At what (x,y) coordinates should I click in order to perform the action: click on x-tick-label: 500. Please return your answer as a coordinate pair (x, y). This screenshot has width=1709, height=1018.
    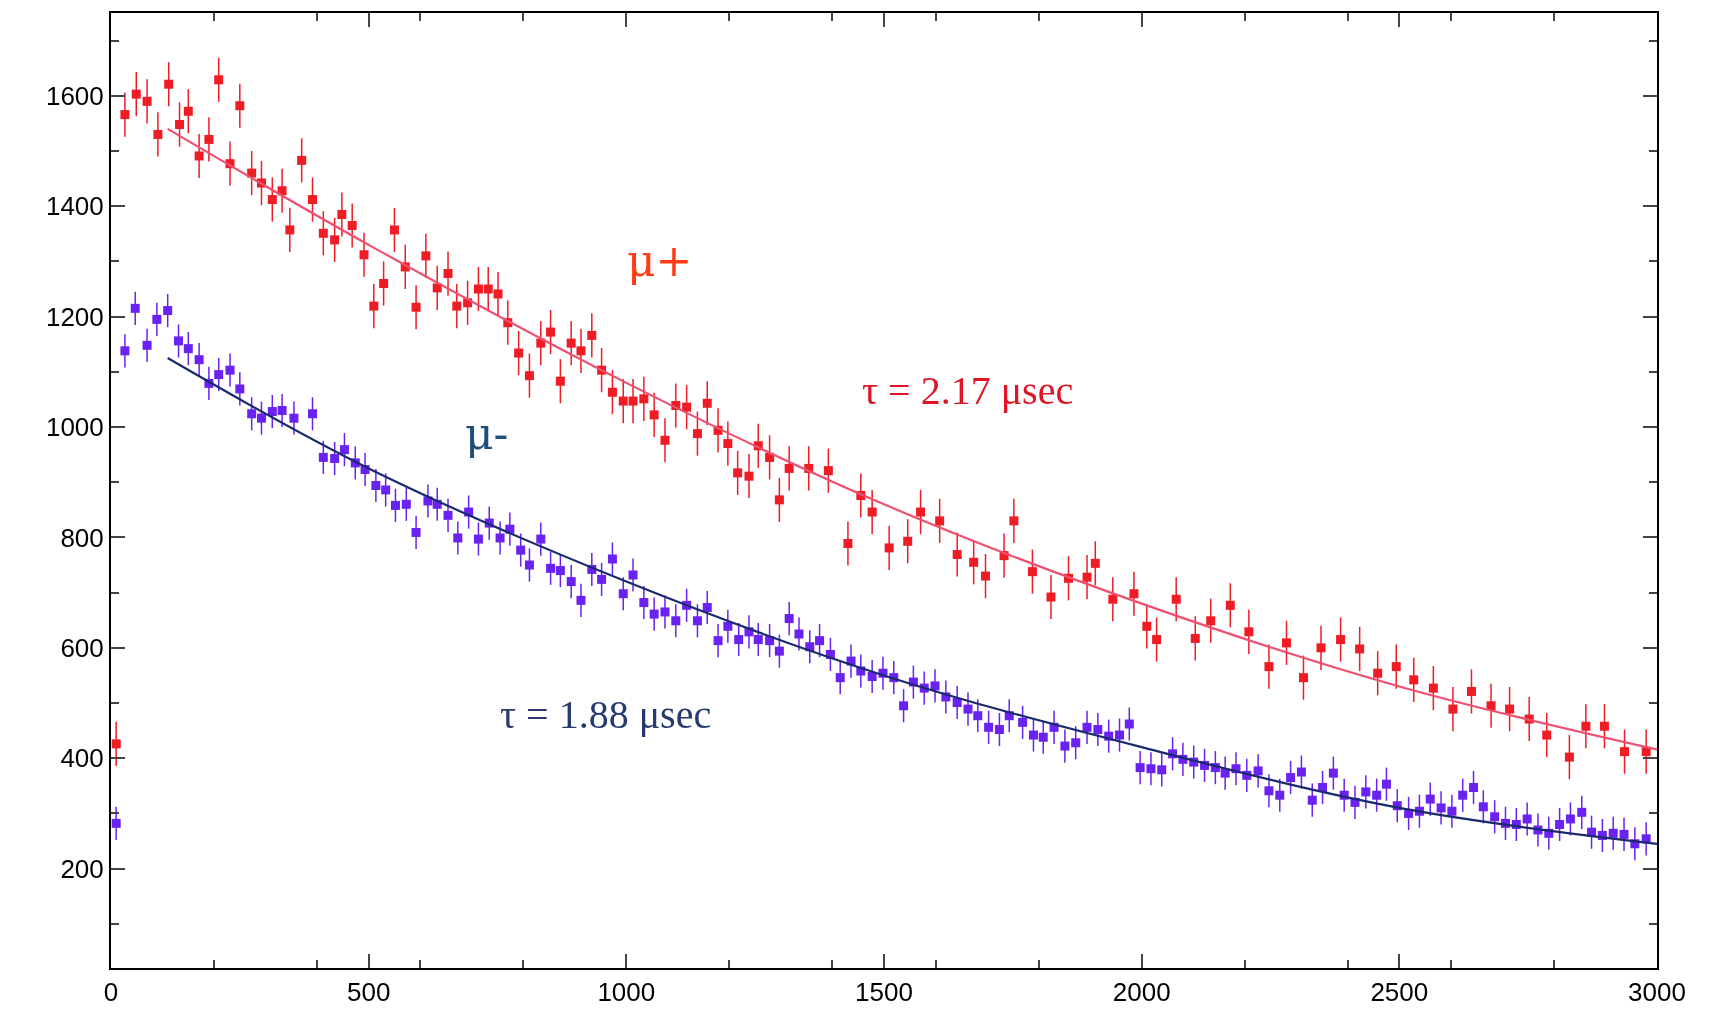
    Looking at the image, I should click on (368, 992).